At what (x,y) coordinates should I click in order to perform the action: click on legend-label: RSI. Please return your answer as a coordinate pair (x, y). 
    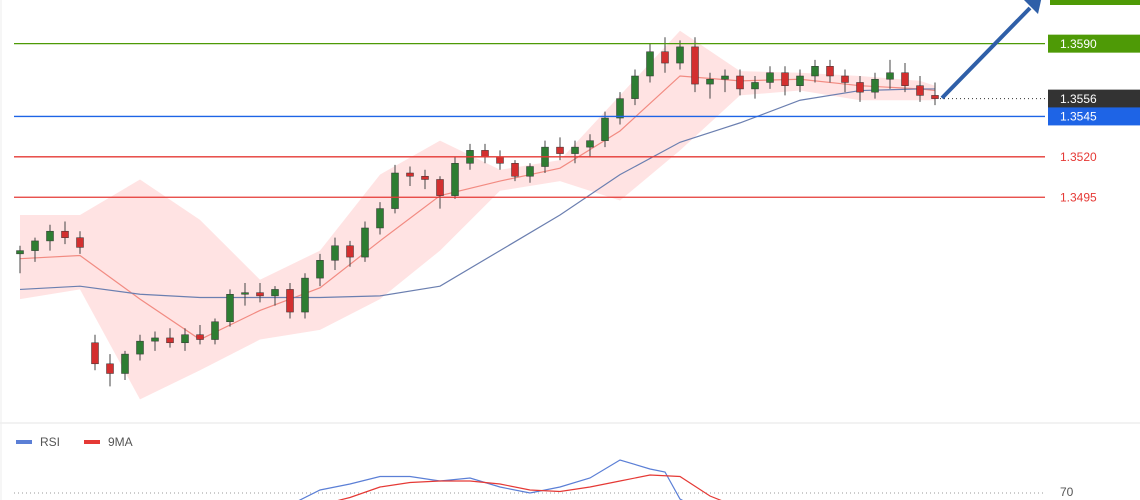
    Looking at the image, I should click on (50, 442).